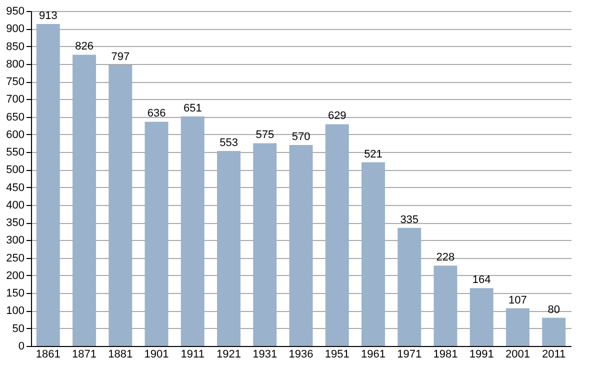 Image resolution: width=600 pixels, height=373 pixels. I want to click on y-tick-label: 300, so click(15, 240).